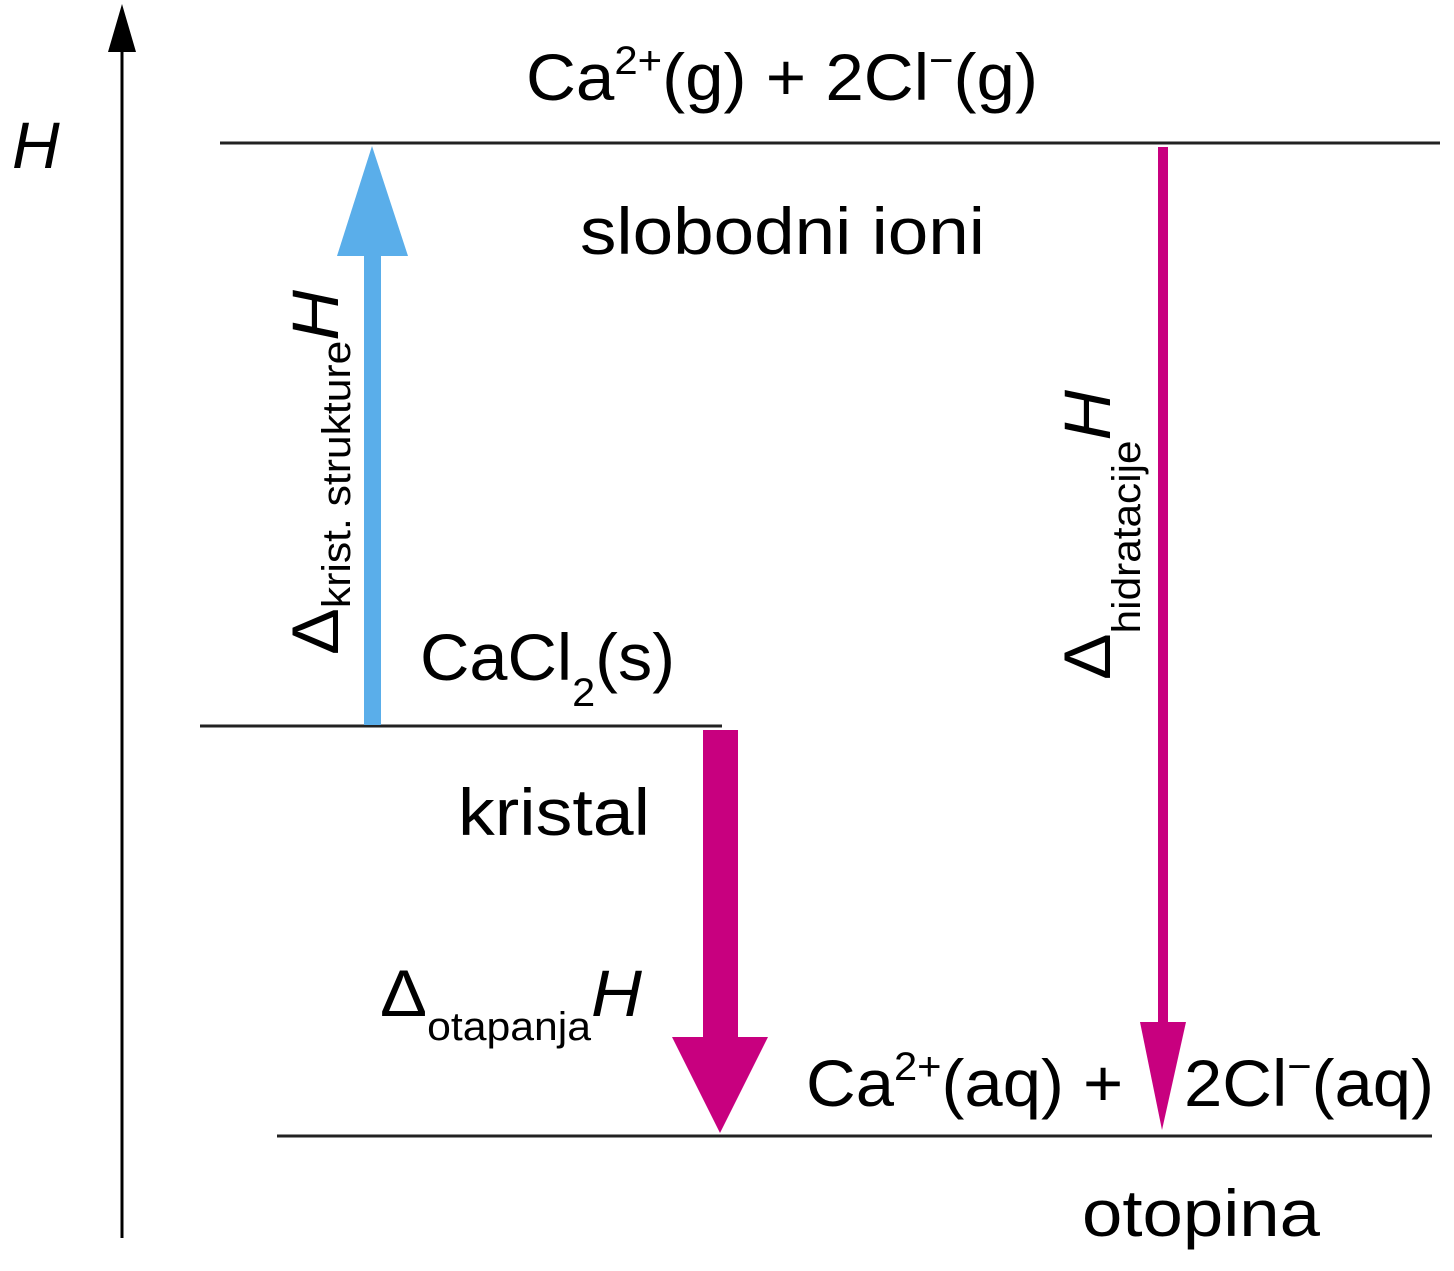 The height and width of the screenshot is (1271, 1454). I want to click on hydration-enthalpy-label: ΔhidratacijeH, so click(1099, 535).